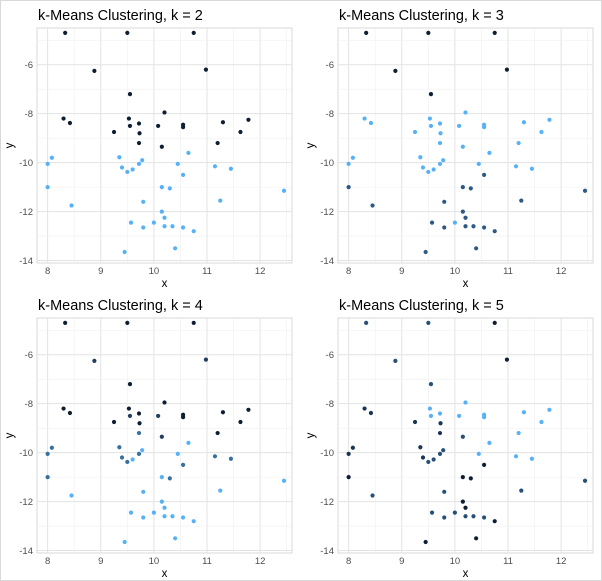  I want to click on y-tick-label: -8, so click(330, 404).